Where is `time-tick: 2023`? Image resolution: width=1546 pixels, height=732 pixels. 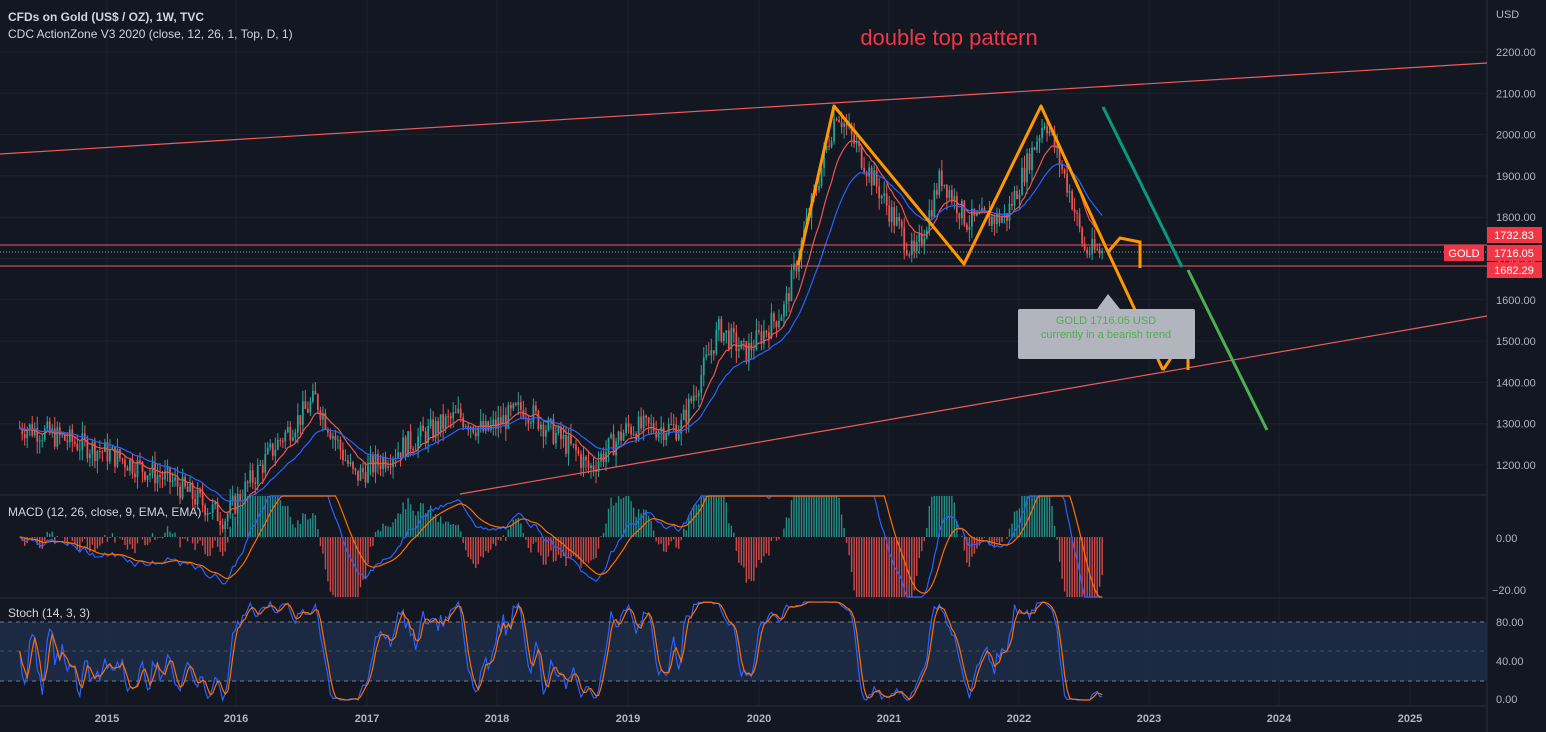 time-tick: 2023 is located at coordinates (1149, 719).